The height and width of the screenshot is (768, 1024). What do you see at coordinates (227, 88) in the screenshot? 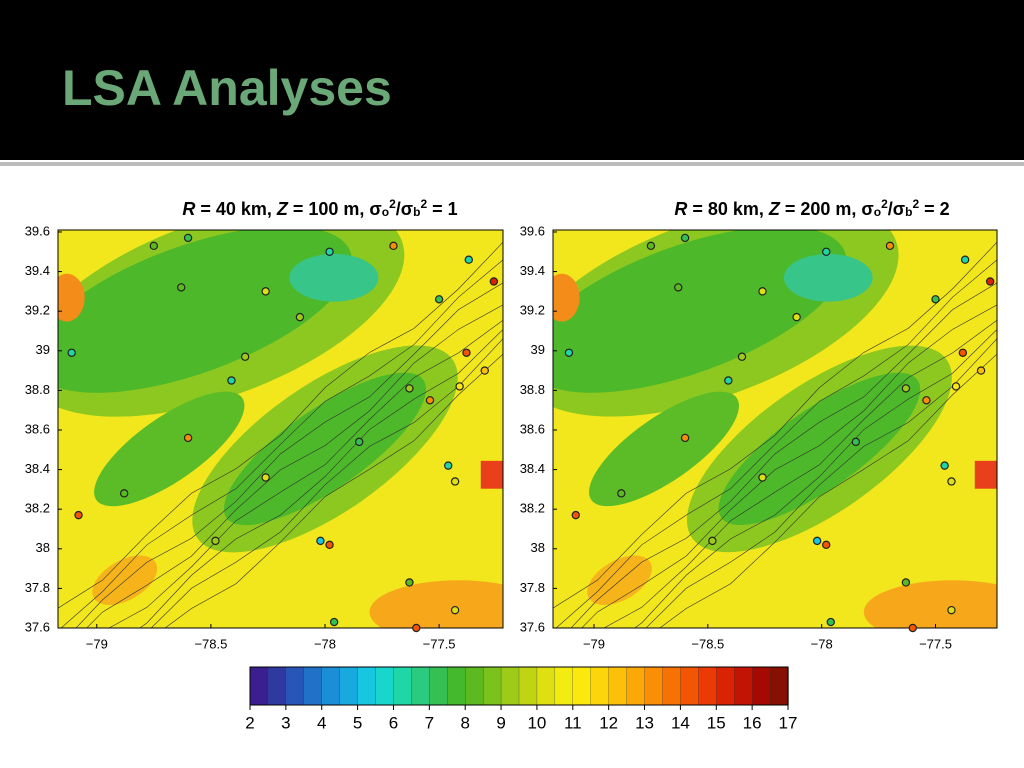
I see `slide-title: LSA Analyses` at bounding box center [227, 88].